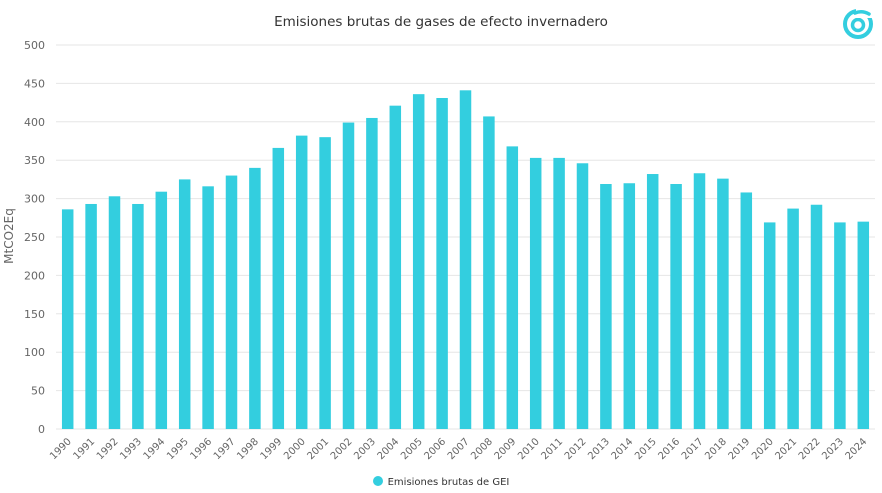 The width and height of the screenshot is (882, 493). I want to click on bar-2001, so click(325, 283).